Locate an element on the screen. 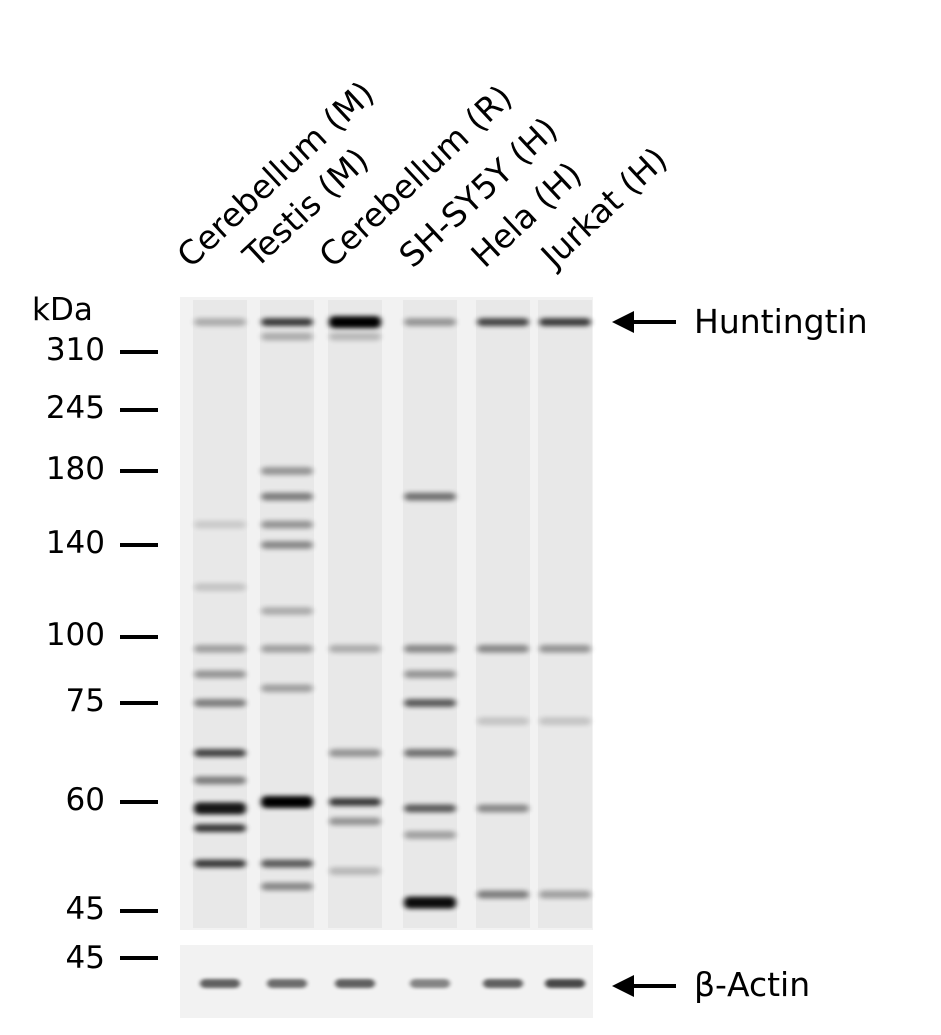  marker-label: 310 is located at coordinates (75, 350).